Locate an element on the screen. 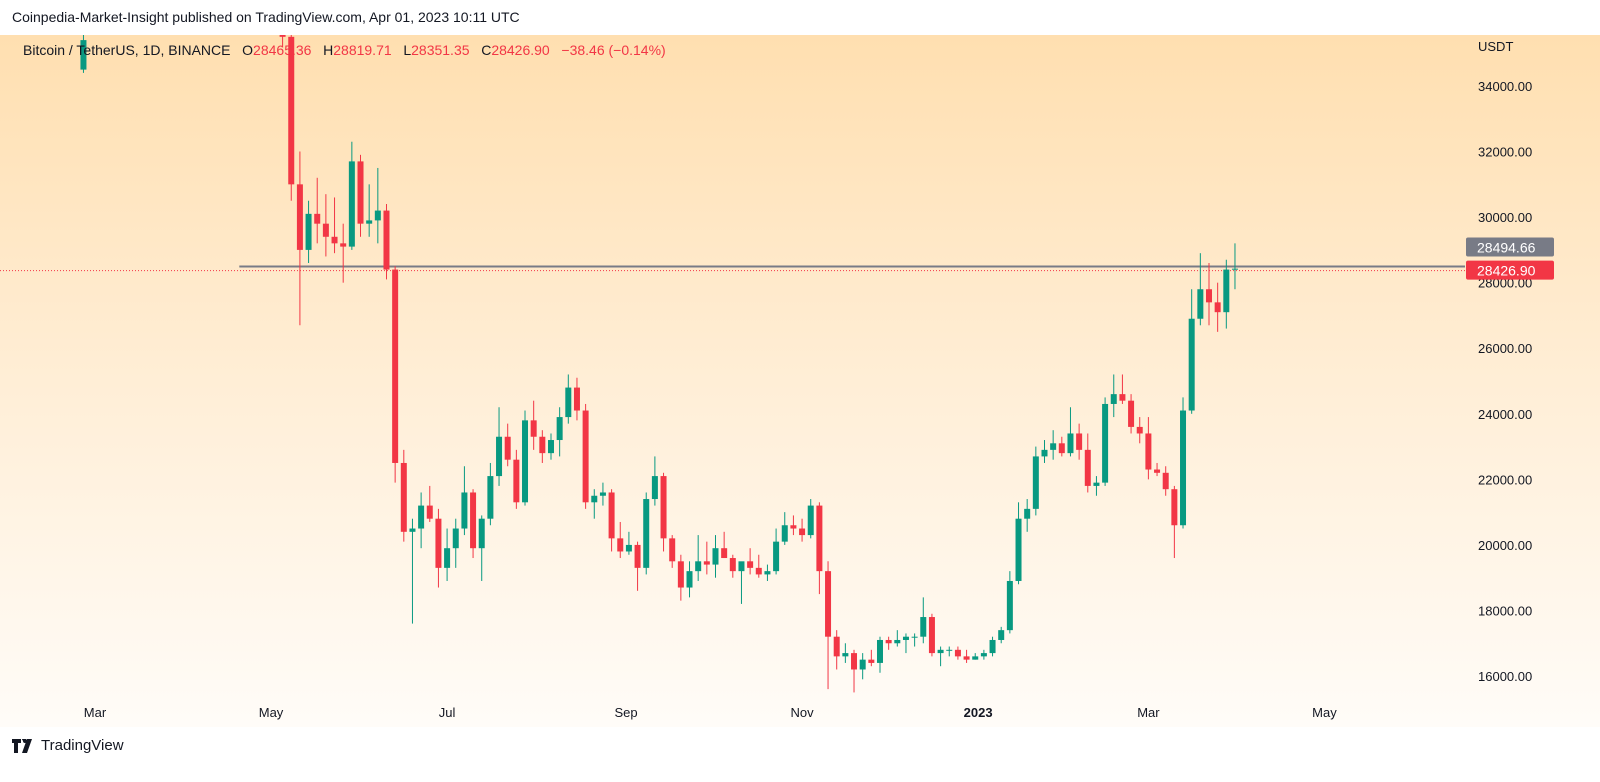  x-tick-label: Nov is located at coordinates (803, 712).